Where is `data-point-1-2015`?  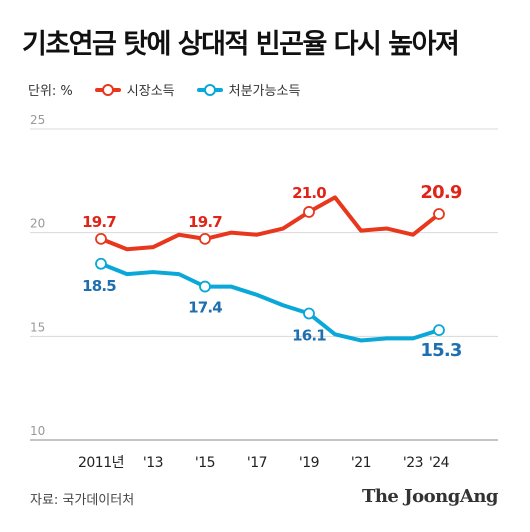
data-point-1-2015 is located at coordinates (205, 286).